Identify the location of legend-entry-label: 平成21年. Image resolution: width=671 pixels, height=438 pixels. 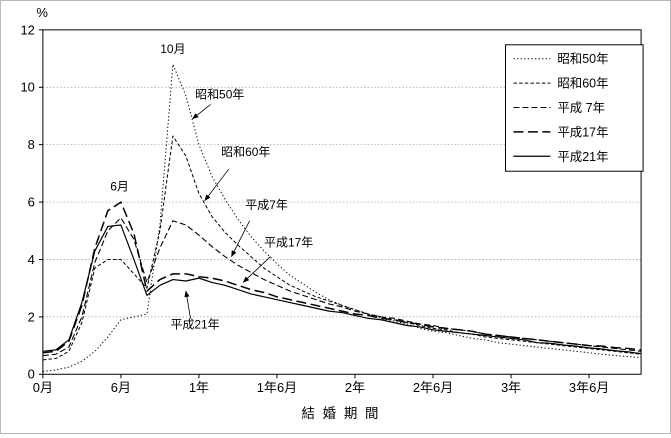
(582, 157).